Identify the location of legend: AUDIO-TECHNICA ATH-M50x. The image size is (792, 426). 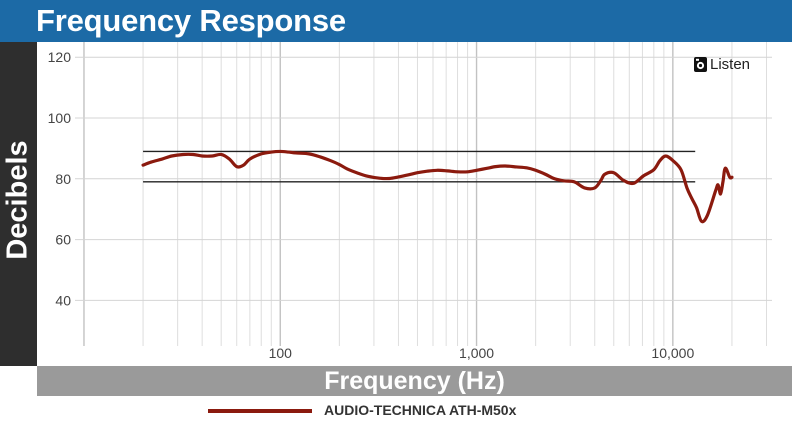
(396, 411).